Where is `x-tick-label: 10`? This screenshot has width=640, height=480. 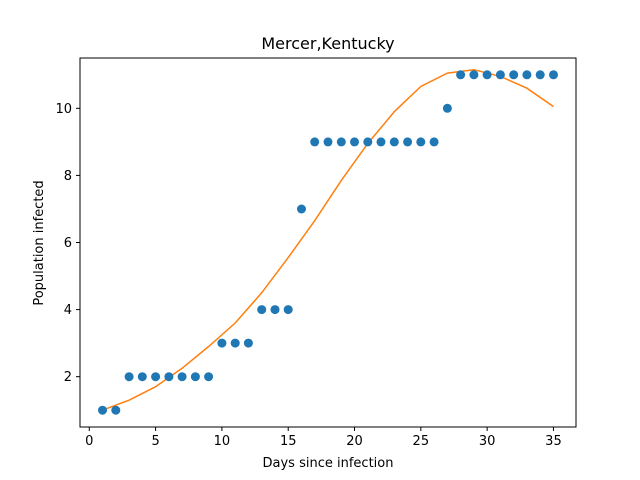 x-tick-label: 10 is located at coordinates (222, 441).